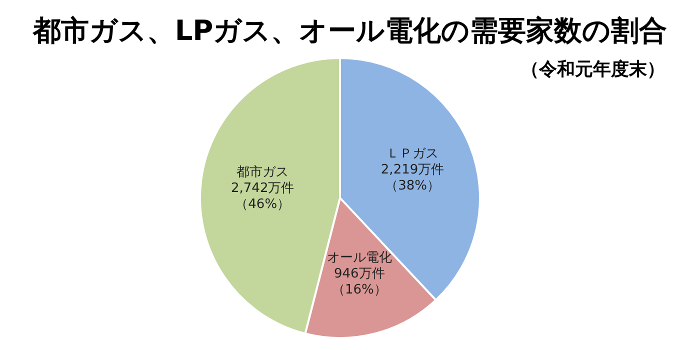 This screenshot has width=700, height=350. What do you see at coordinates (262, 204) in the screenshot?
I see `text: （46%）` at bounding box center [262, 204].